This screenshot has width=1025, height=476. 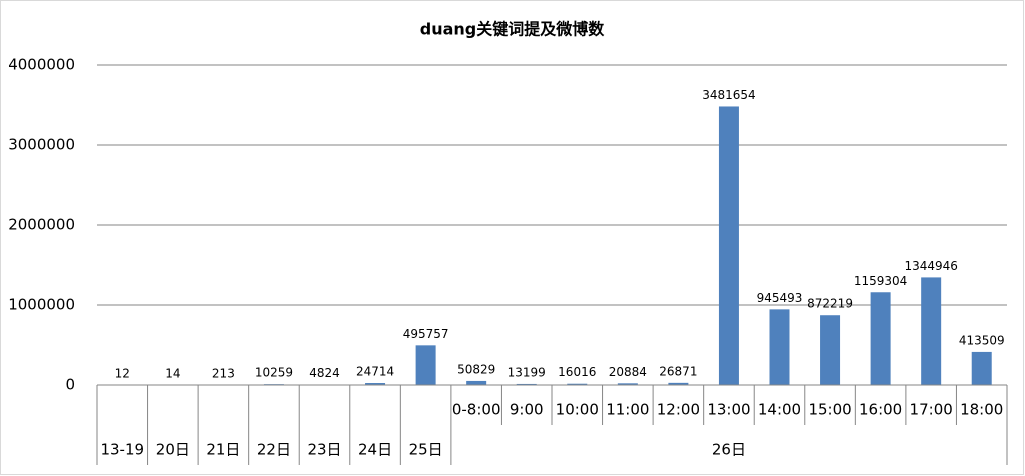 I want to click on x-group-label: 25日, so click(x=426, y=450).